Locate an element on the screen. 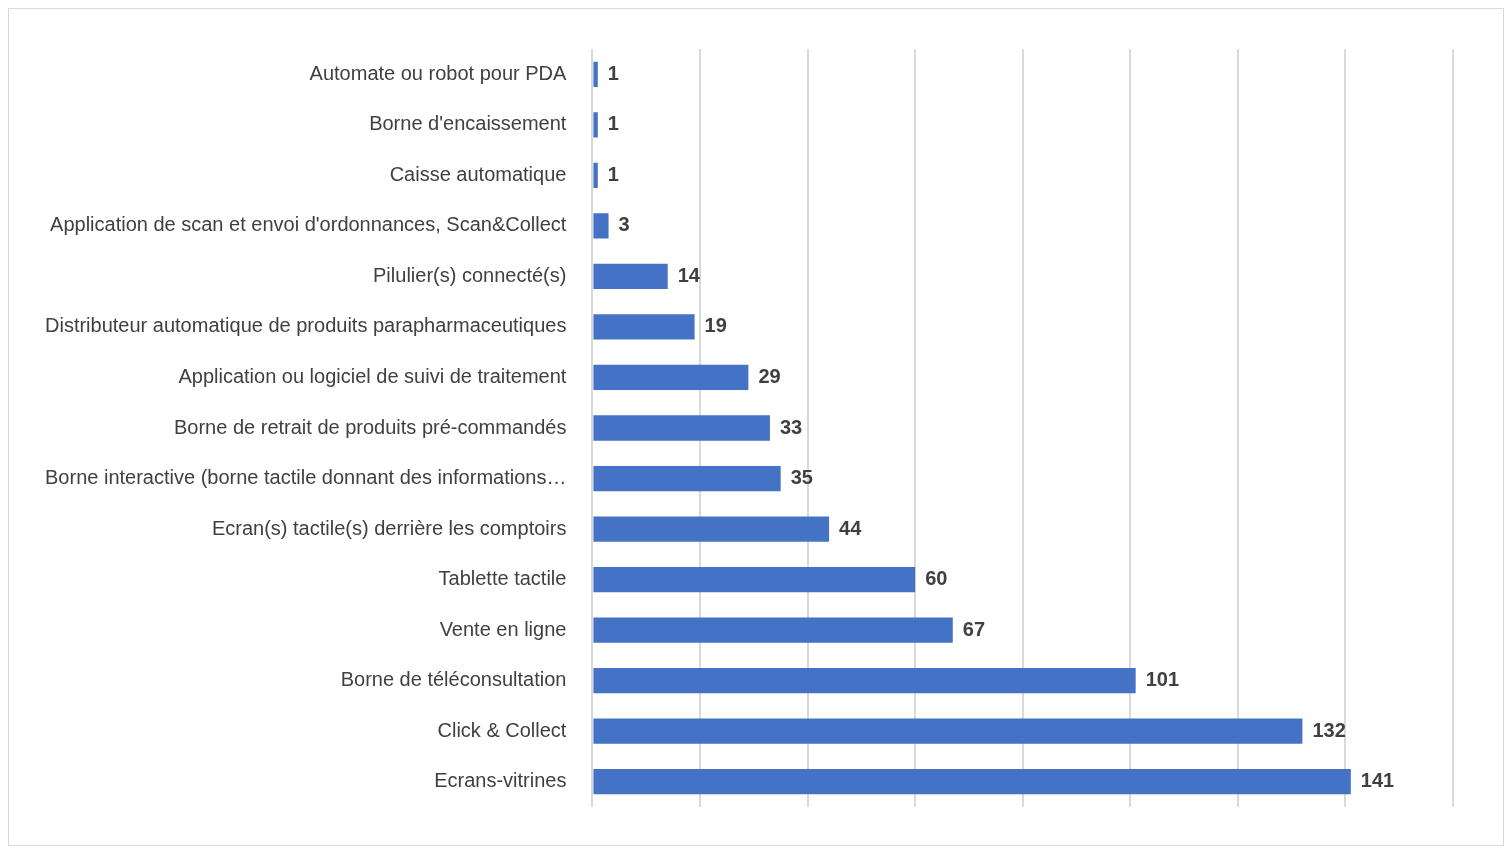 This screenshot has height=854, width=1512. data-label: 35 is located at coordinates (801, 477).